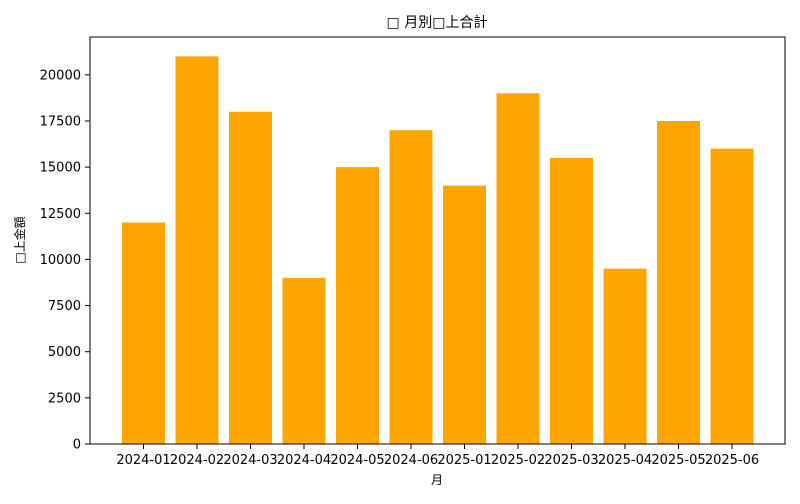 This screenshot has width=800, height=504. What do you see at coordinates (60, 214) in the screenshot?
I see `y-tick-label: 12500` at bounding box center [60, 214].